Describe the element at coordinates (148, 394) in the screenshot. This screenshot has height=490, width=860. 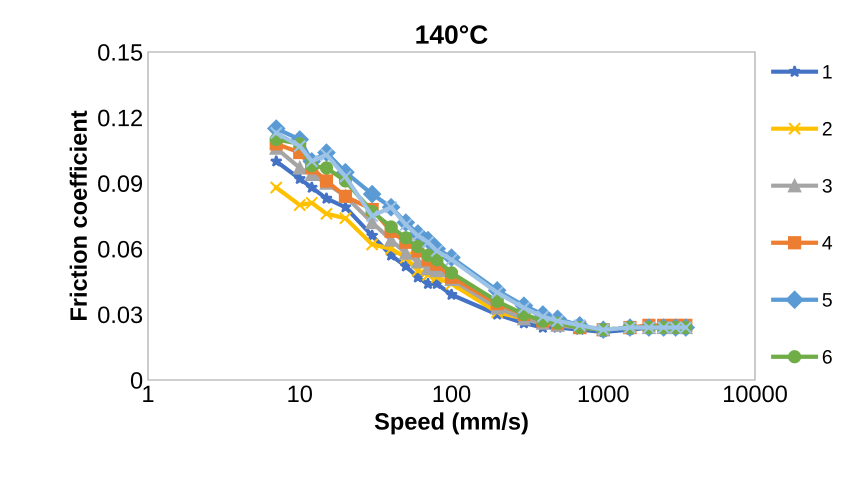
I see `x-tick-label: 1` at that location.